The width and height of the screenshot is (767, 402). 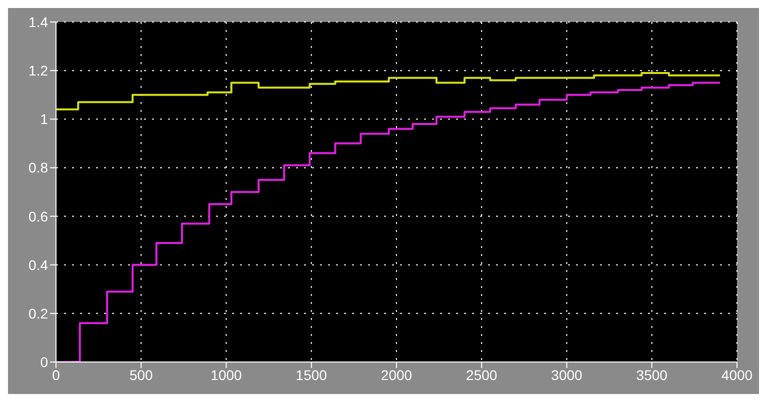 I want to click on y-tick-label: 1.2, so click(x=38, y=70).